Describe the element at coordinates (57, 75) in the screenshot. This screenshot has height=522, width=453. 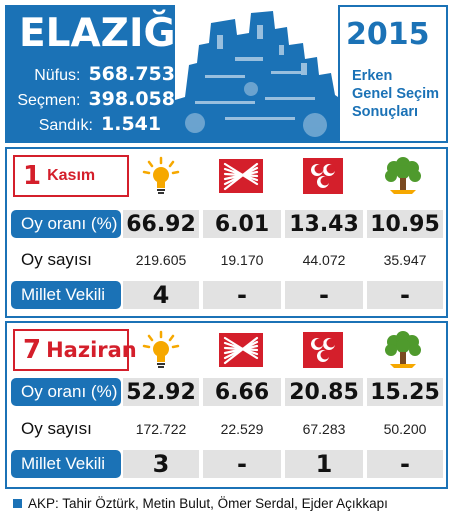
I see `stat-label: Nüfus:` at that location.